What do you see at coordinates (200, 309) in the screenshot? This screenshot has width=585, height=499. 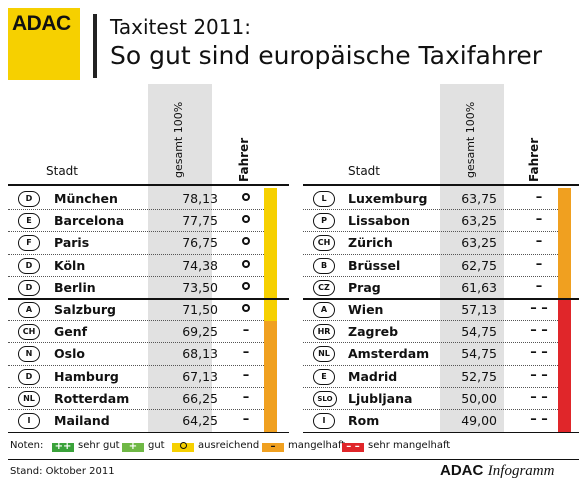 I see `total-score: 71,50` at bounding box center [200, 309].